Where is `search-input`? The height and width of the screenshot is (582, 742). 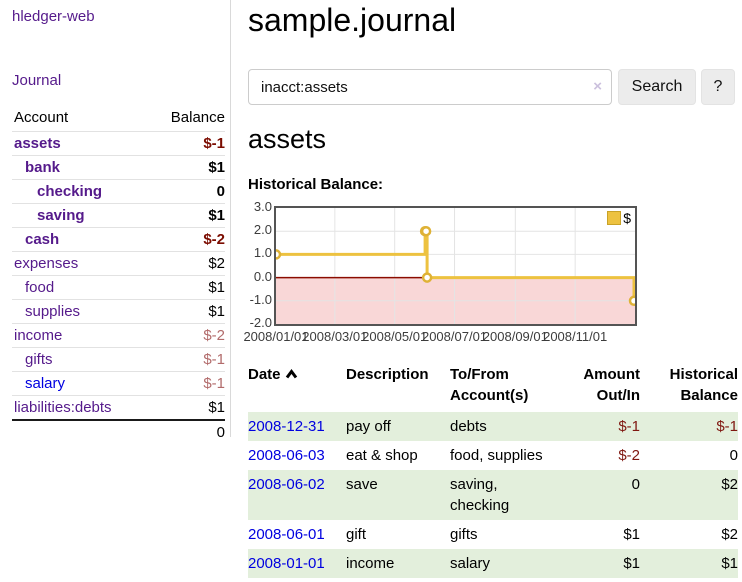
search-input is located at coordinates (430, 87).